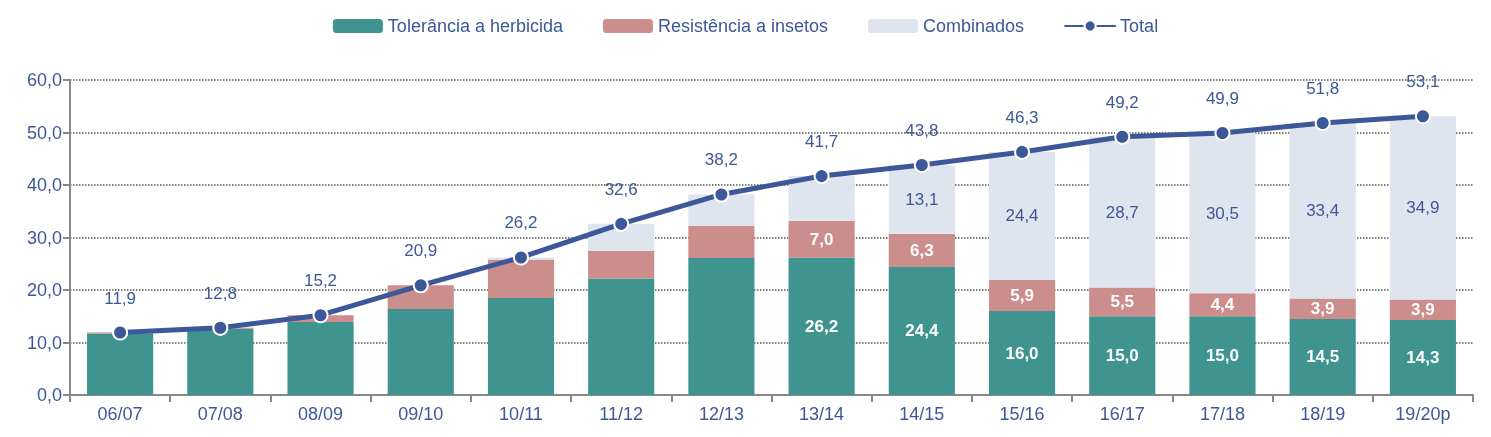 Image resolution: width=1491 pixels, height=437 pixels. Describe the element at coordinates (1022, 117) in the screenshot. I see `data-label: 46,3` at that location.